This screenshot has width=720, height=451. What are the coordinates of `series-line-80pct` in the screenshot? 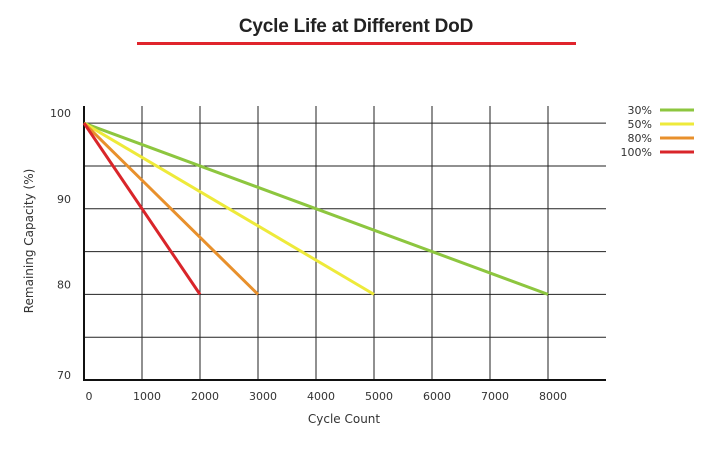 It's located at (171, 209).